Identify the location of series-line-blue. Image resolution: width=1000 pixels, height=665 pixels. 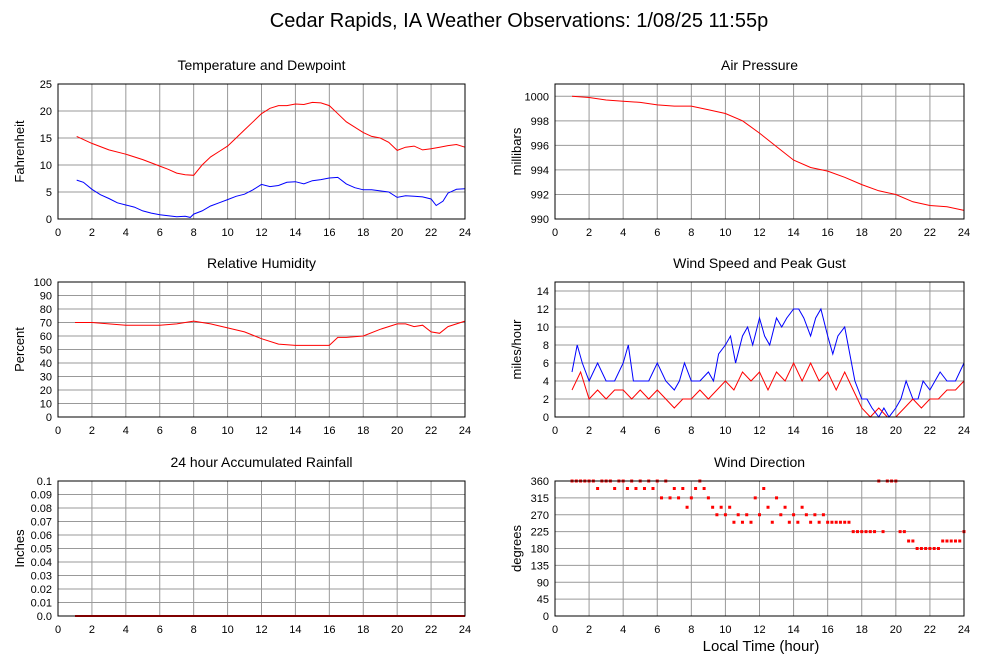
(271, 197).